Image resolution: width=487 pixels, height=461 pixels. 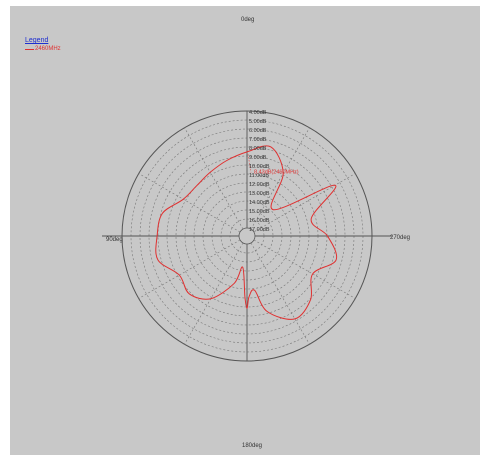 What do you see at coordinates (114, 240) in the screenshot?
I see `angle-label: 90deg` at bounding box center [114, 240].